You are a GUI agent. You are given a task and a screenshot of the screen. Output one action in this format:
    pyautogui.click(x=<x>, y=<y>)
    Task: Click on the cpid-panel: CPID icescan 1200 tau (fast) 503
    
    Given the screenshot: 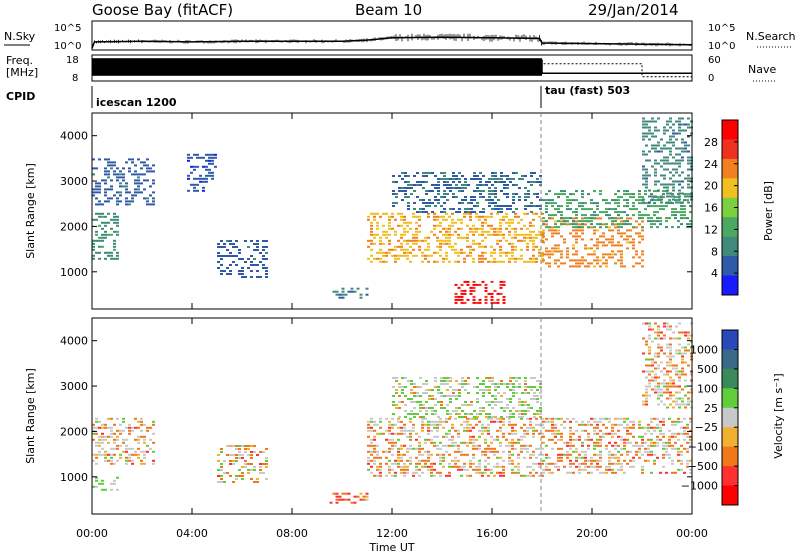 What is the action you would take?
    pyautogui.click(x=318, y=96)
    